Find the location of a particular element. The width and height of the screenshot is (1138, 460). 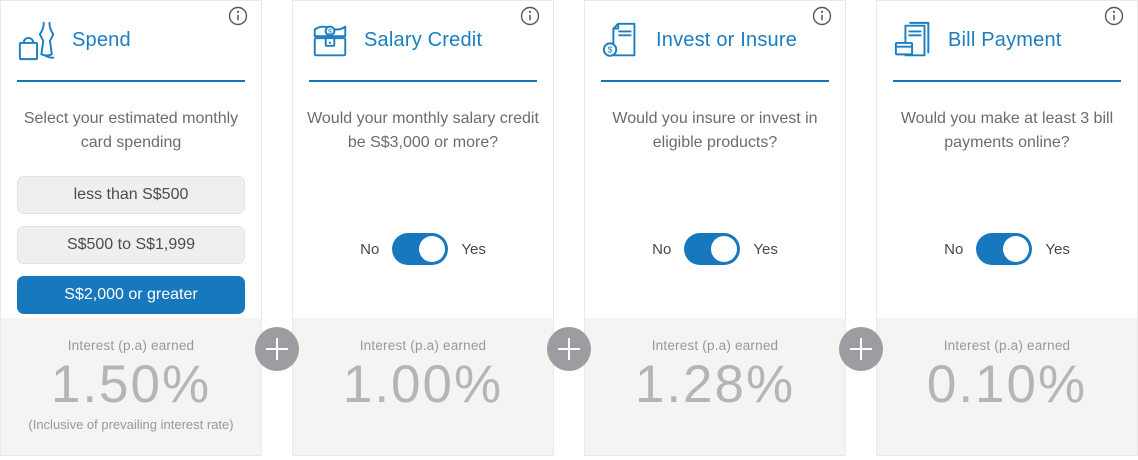

bill-toggle-row: No Yes is located at coordinates (1007, 249).